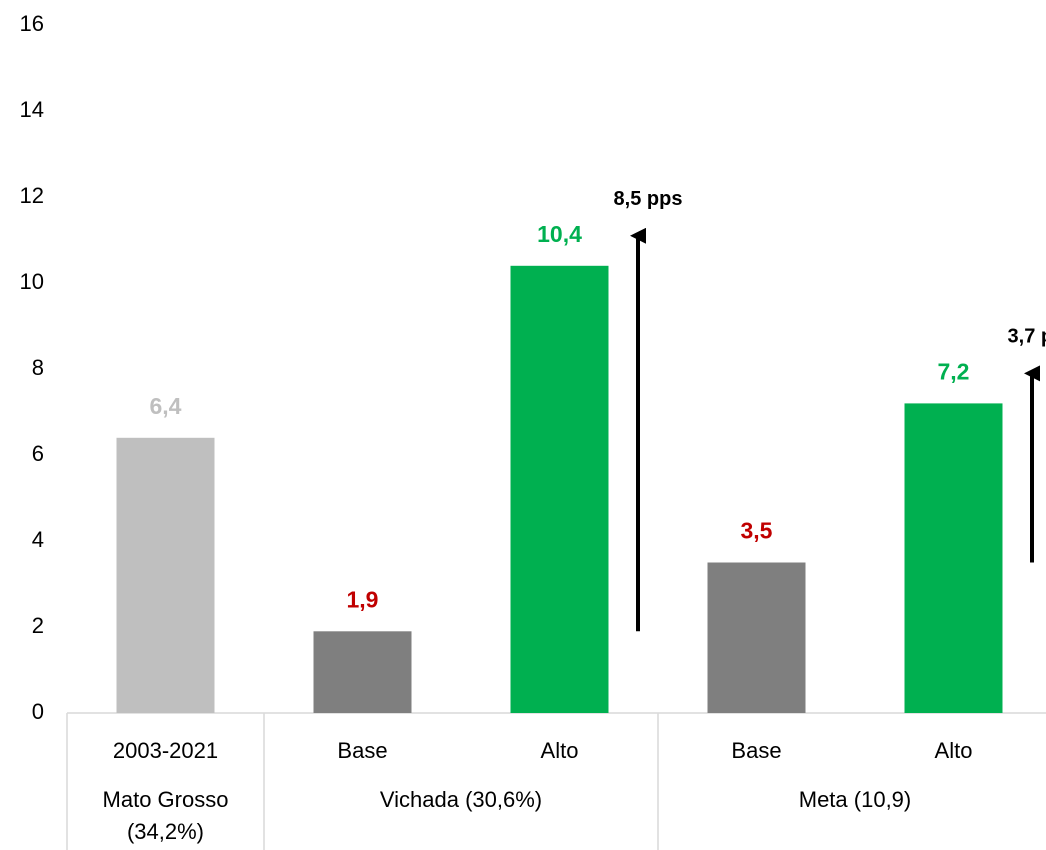 The image size is (1046, 850). Describe the element at coordinates (954, 371) in the screenshot. I see `data-label: 7,2` at that location.